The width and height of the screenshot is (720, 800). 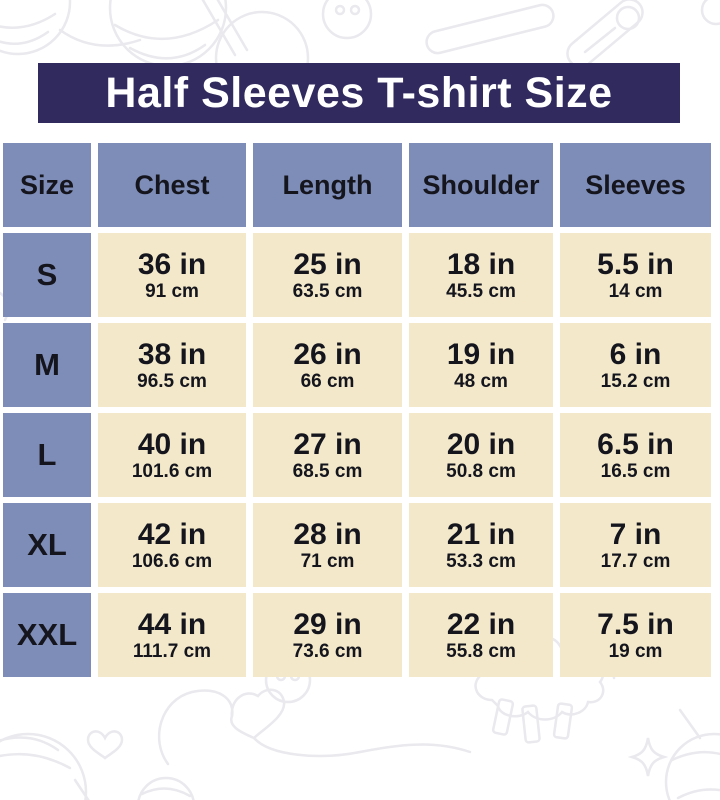 What do you see at coordinates (481, 264) in the screenshot?
I see `measurement-in: 18 in` at bounding box center [481, 264].